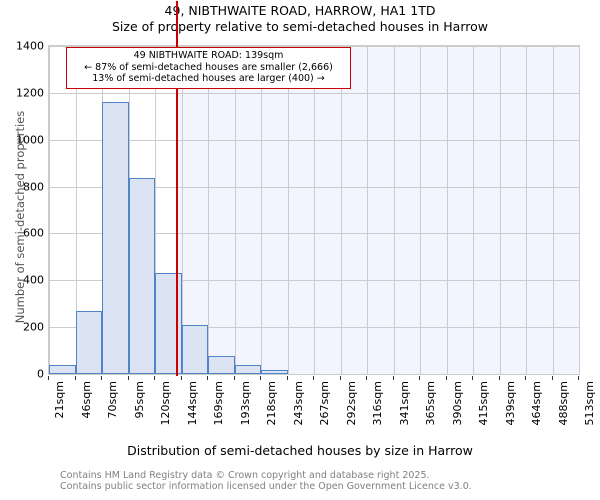  I want to click on x-axis-tick-label: 415sqm, so click(483, 403).